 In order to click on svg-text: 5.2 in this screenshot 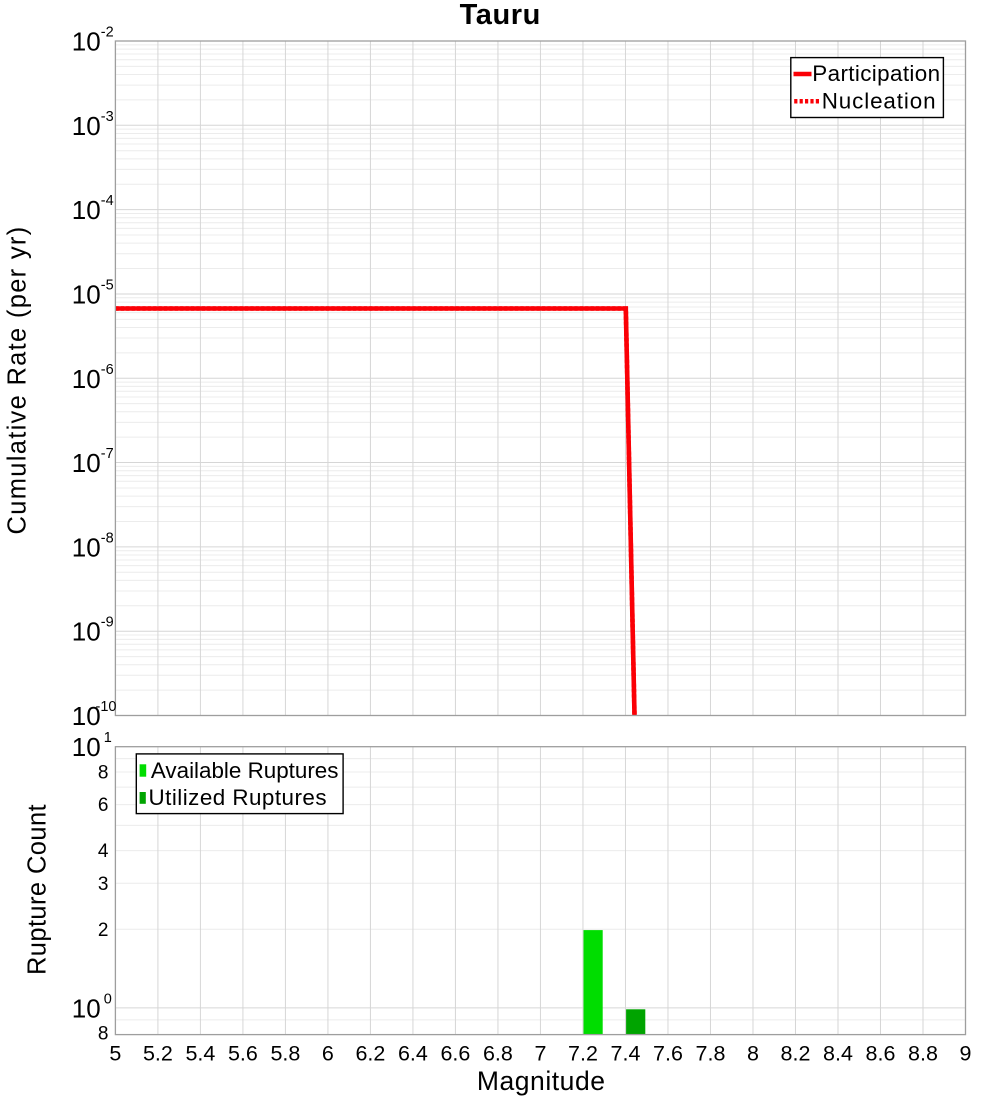, I will do `click(158, 1053)`.